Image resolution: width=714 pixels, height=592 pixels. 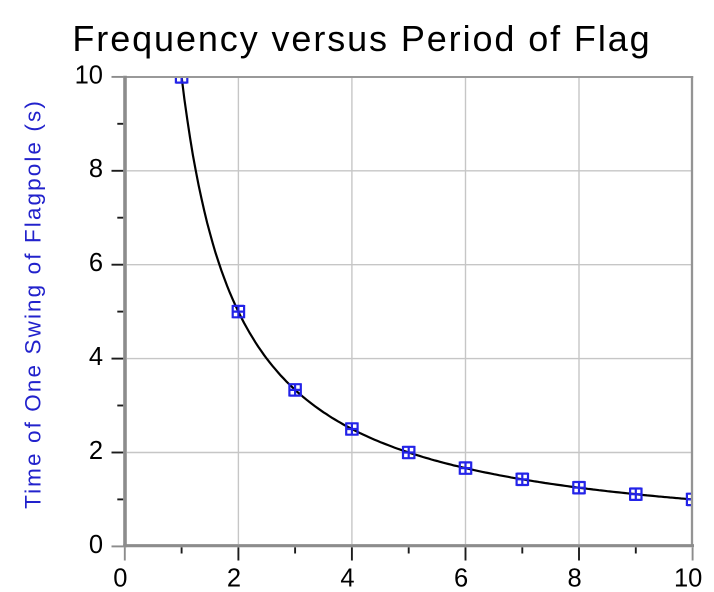 I want to click on svg-text:Frequency versus Period of Fla: Frequency versus Period of Flag, so click(x=361, y=38).